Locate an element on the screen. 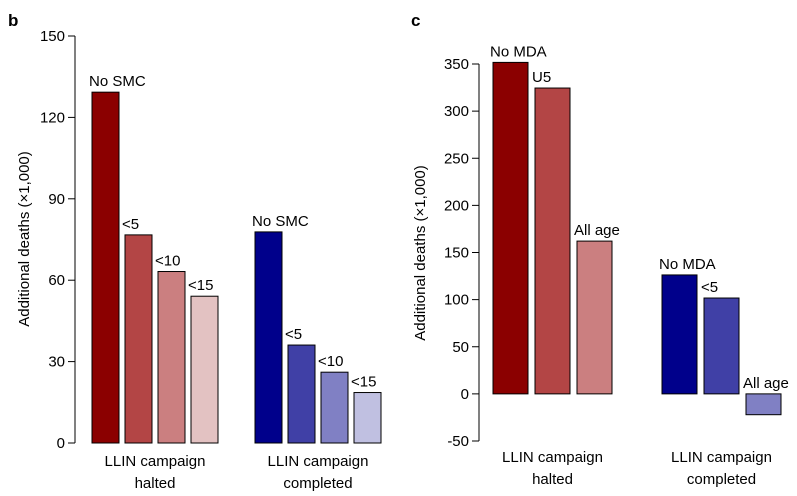 This screenshot has width=797, height=496. y-tick-label: 90 is located at coordinates (56, 199).